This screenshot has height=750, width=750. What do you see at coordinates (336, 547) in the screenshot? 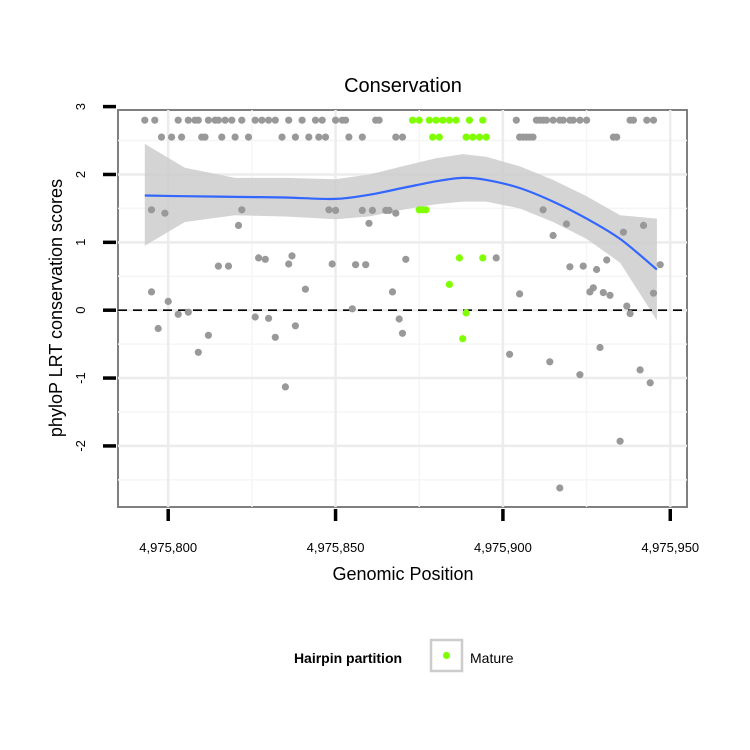
I see `x-tick-label: 4,975,850` at bounding box center [336, 547].